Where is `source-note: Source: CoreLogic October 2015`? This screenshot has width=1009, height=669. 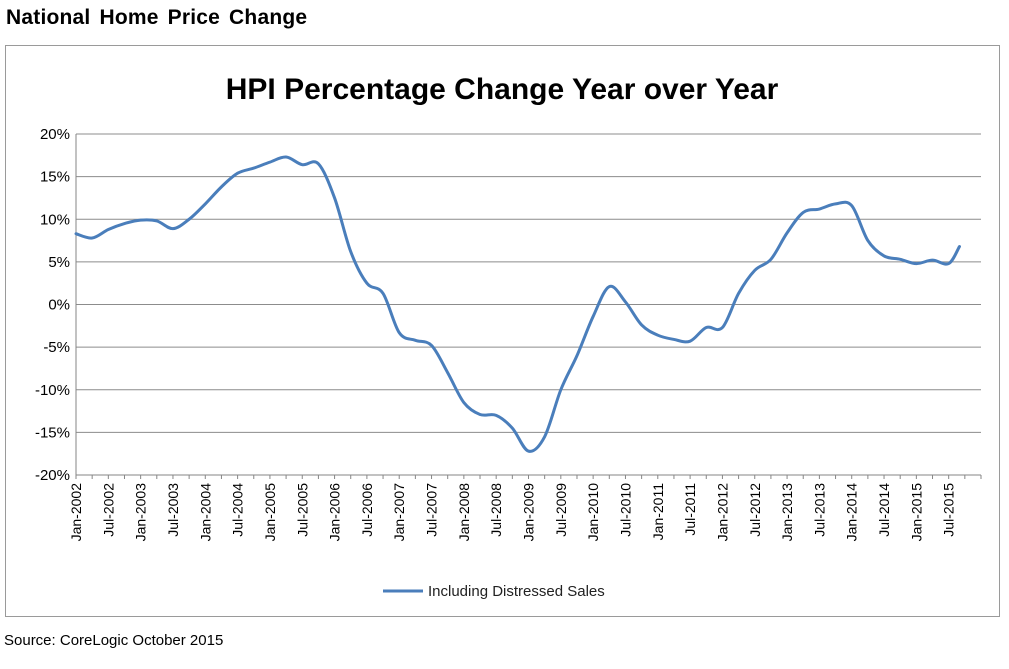 source-note: Source: CoreLogic October 2015 is located at coordinates (114, 640).